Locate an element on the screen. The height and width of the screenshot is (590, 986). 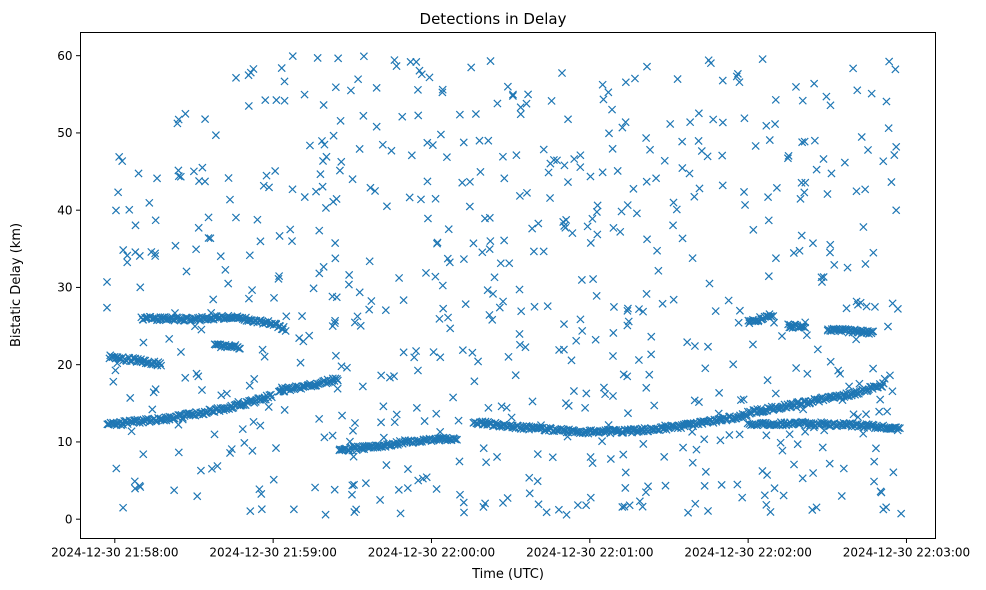
y-axis-label: Bistatic Delay (km) is located at coordinates (16, 285).